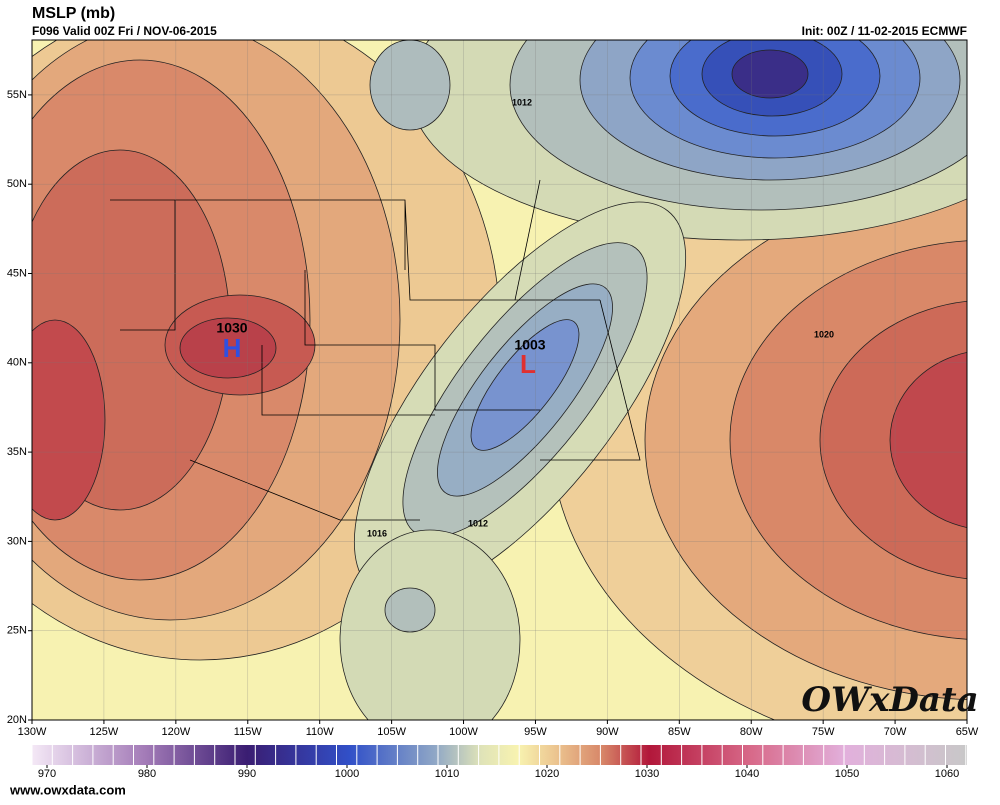 The height and width of the screenshot is (805, 1000). Describe the element at coordinates (547, 774) in the screenshot. I see `colorbar-label: 1020` at that location.